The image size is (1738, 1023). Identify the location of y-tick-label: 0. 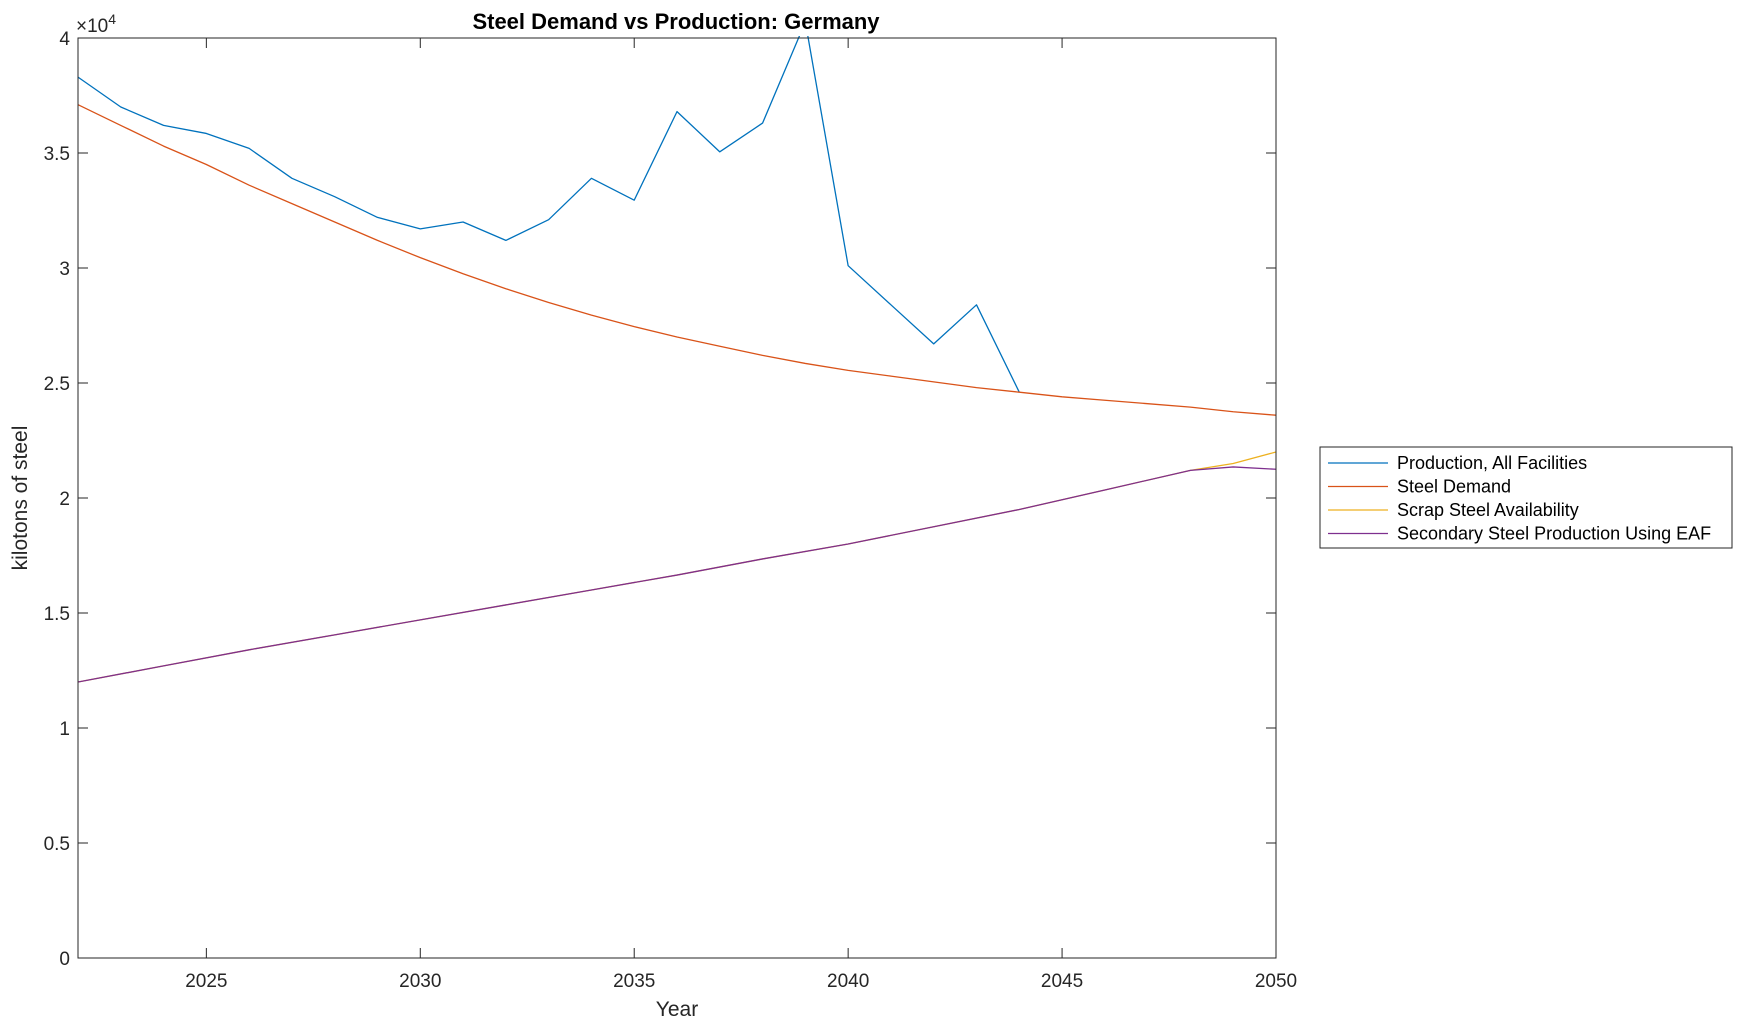
(64, 959).